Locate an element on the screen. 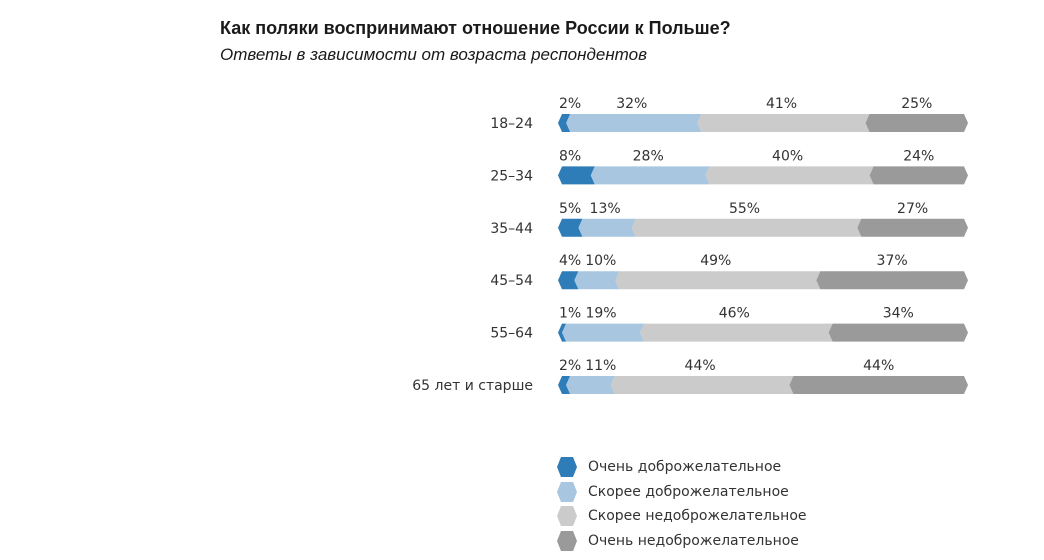  legend-hexagon-rather-friendly is located at coordinates (567, 491).